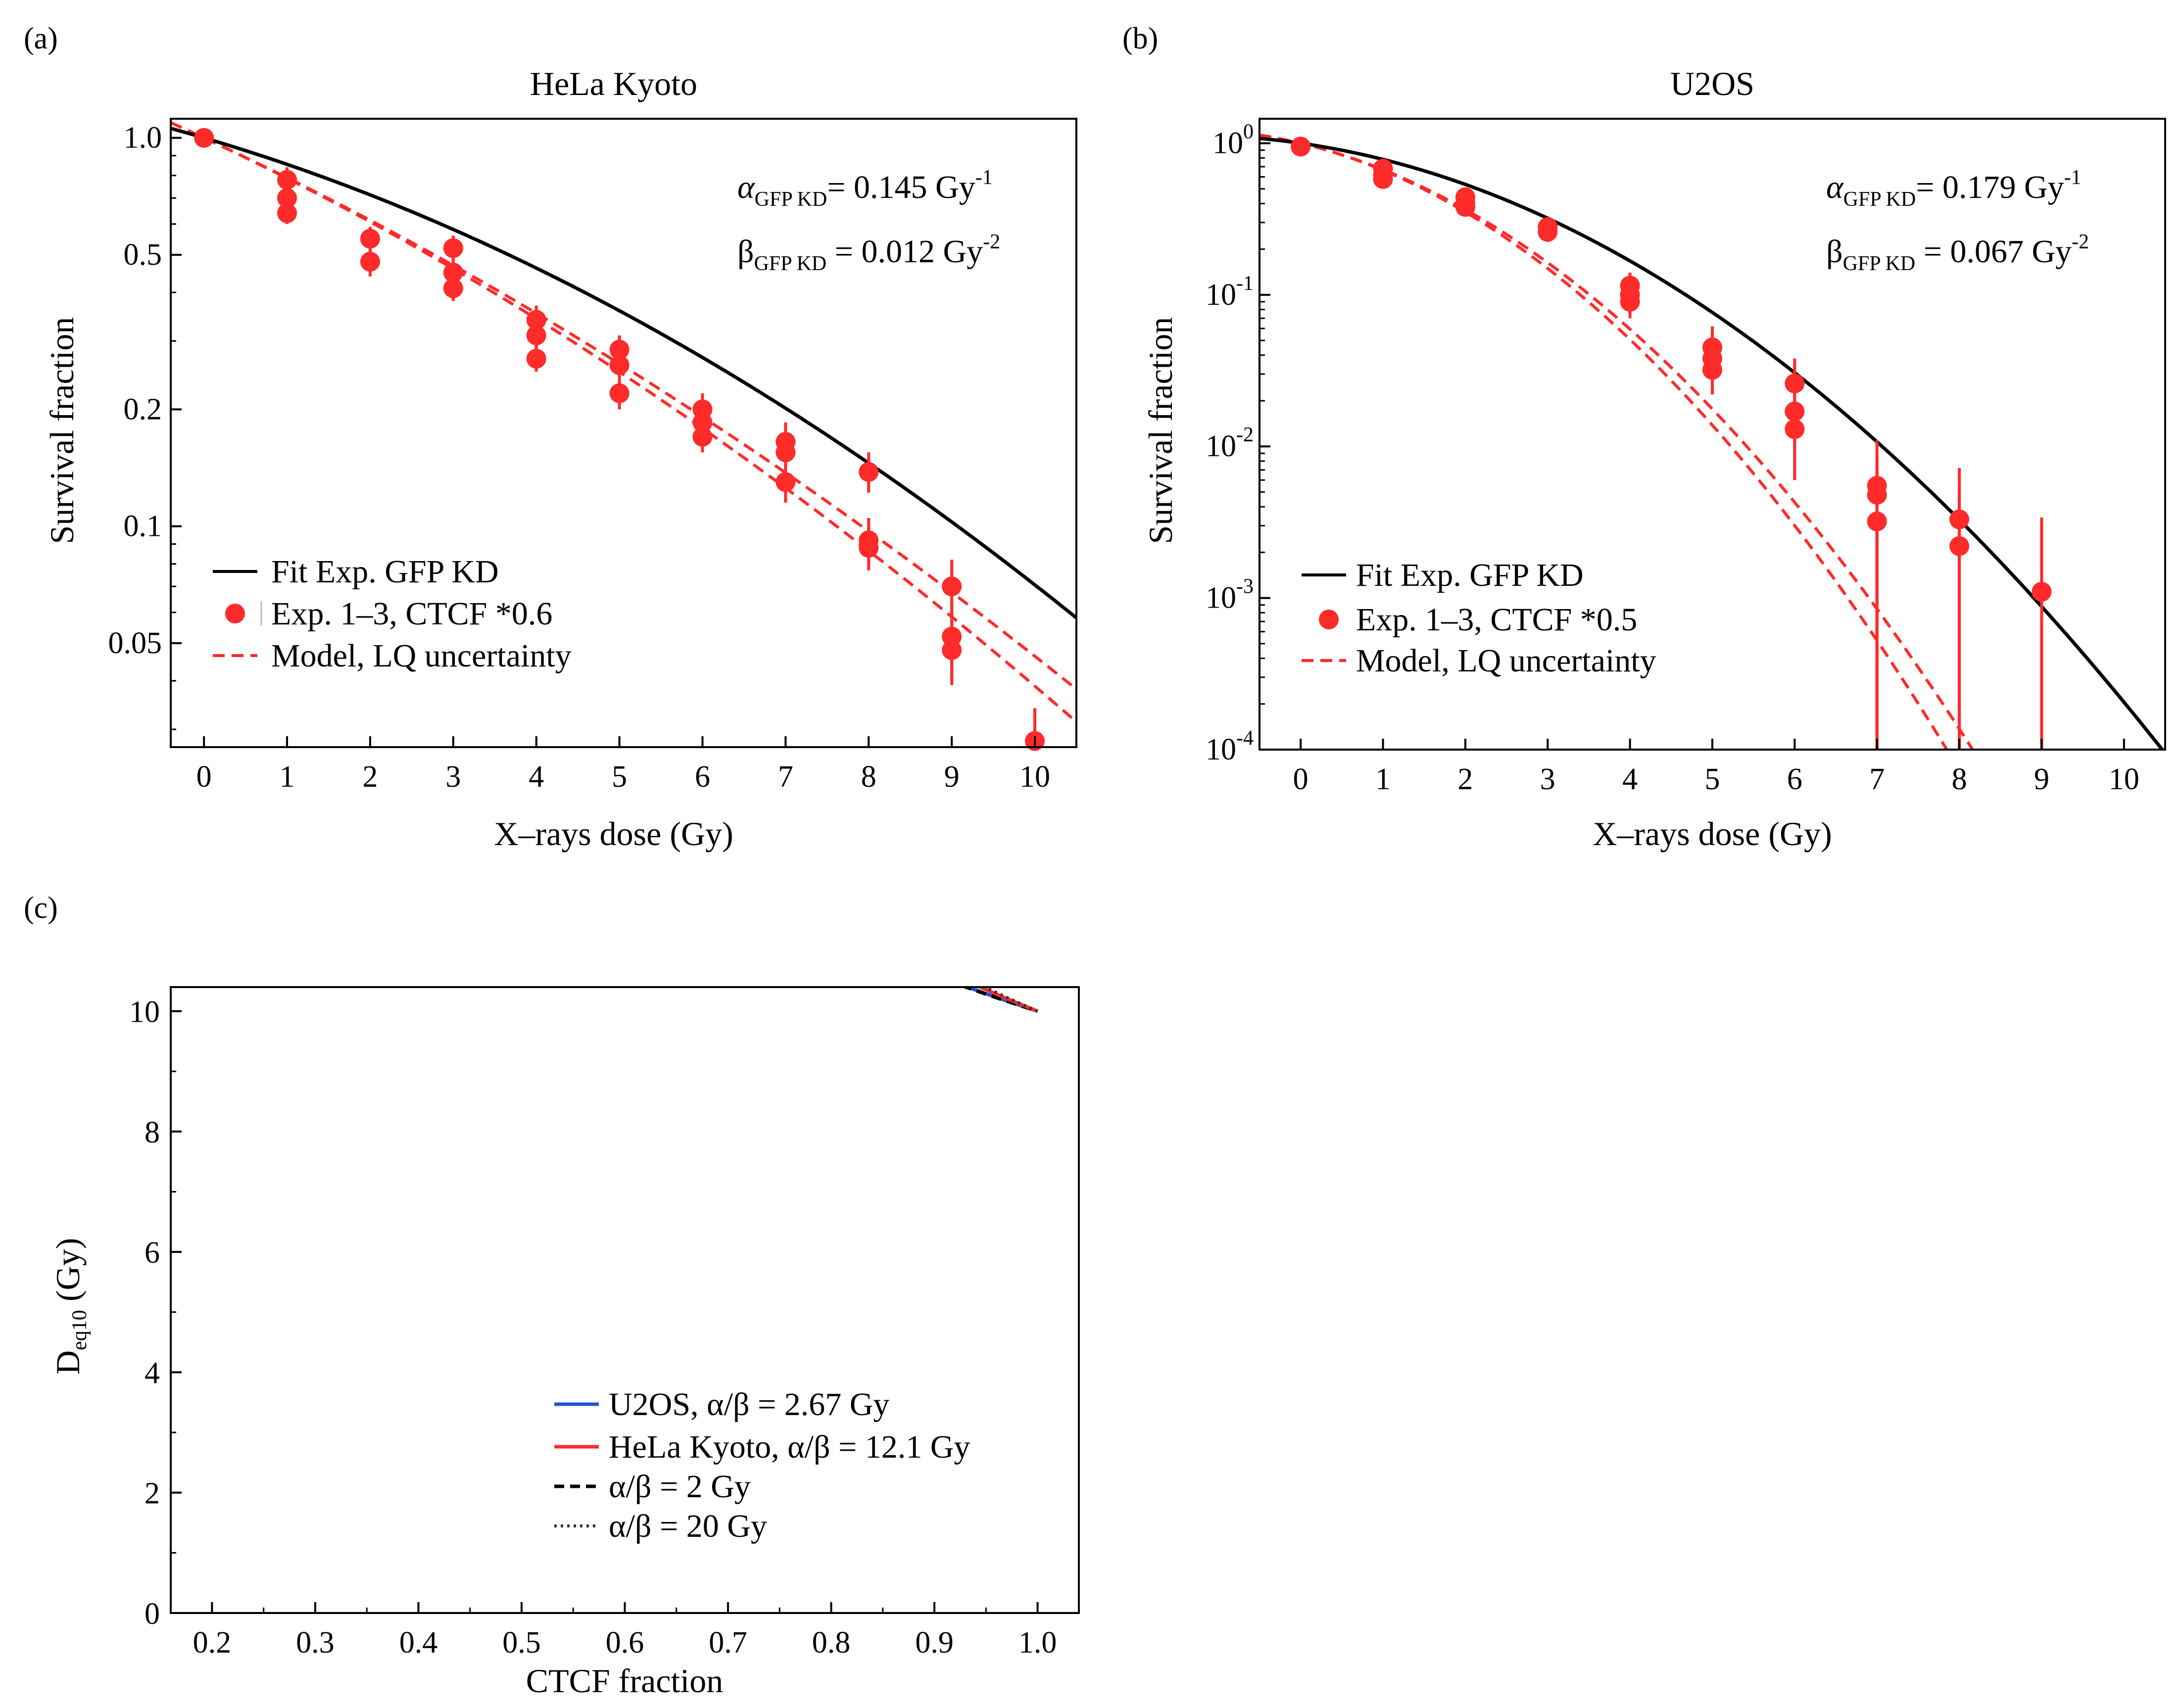 This screenshot has height=1708, width=2179. I want to click on panel-b-y-ticks: 10⁰ 10⁻¹ 10⁻² 10⁻³ 10⁻⁴, so click(1238, 443).